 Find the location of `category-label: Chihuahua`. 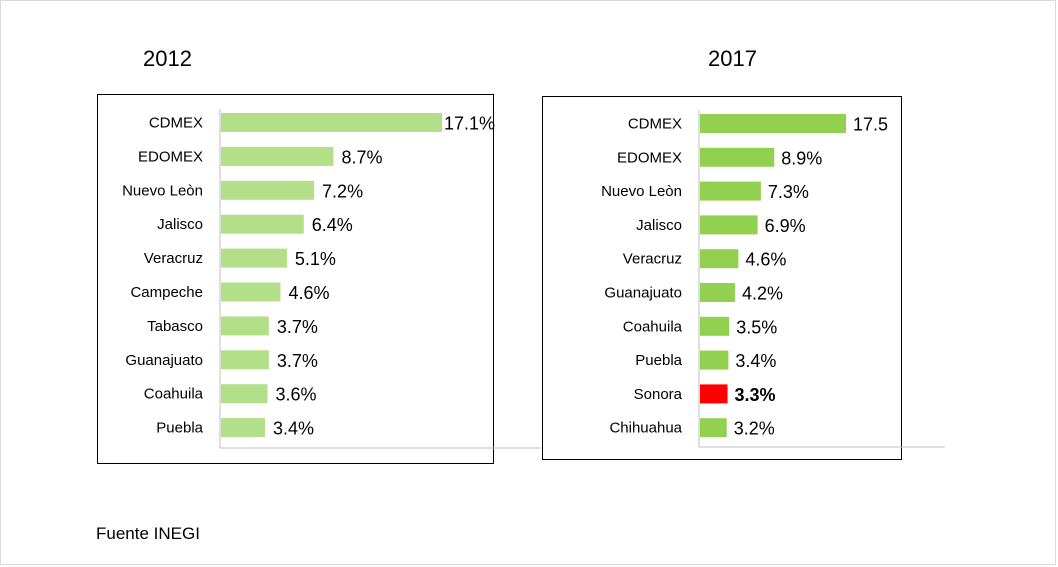

category-label: Chihuahua is located at coordinates (645, 428).